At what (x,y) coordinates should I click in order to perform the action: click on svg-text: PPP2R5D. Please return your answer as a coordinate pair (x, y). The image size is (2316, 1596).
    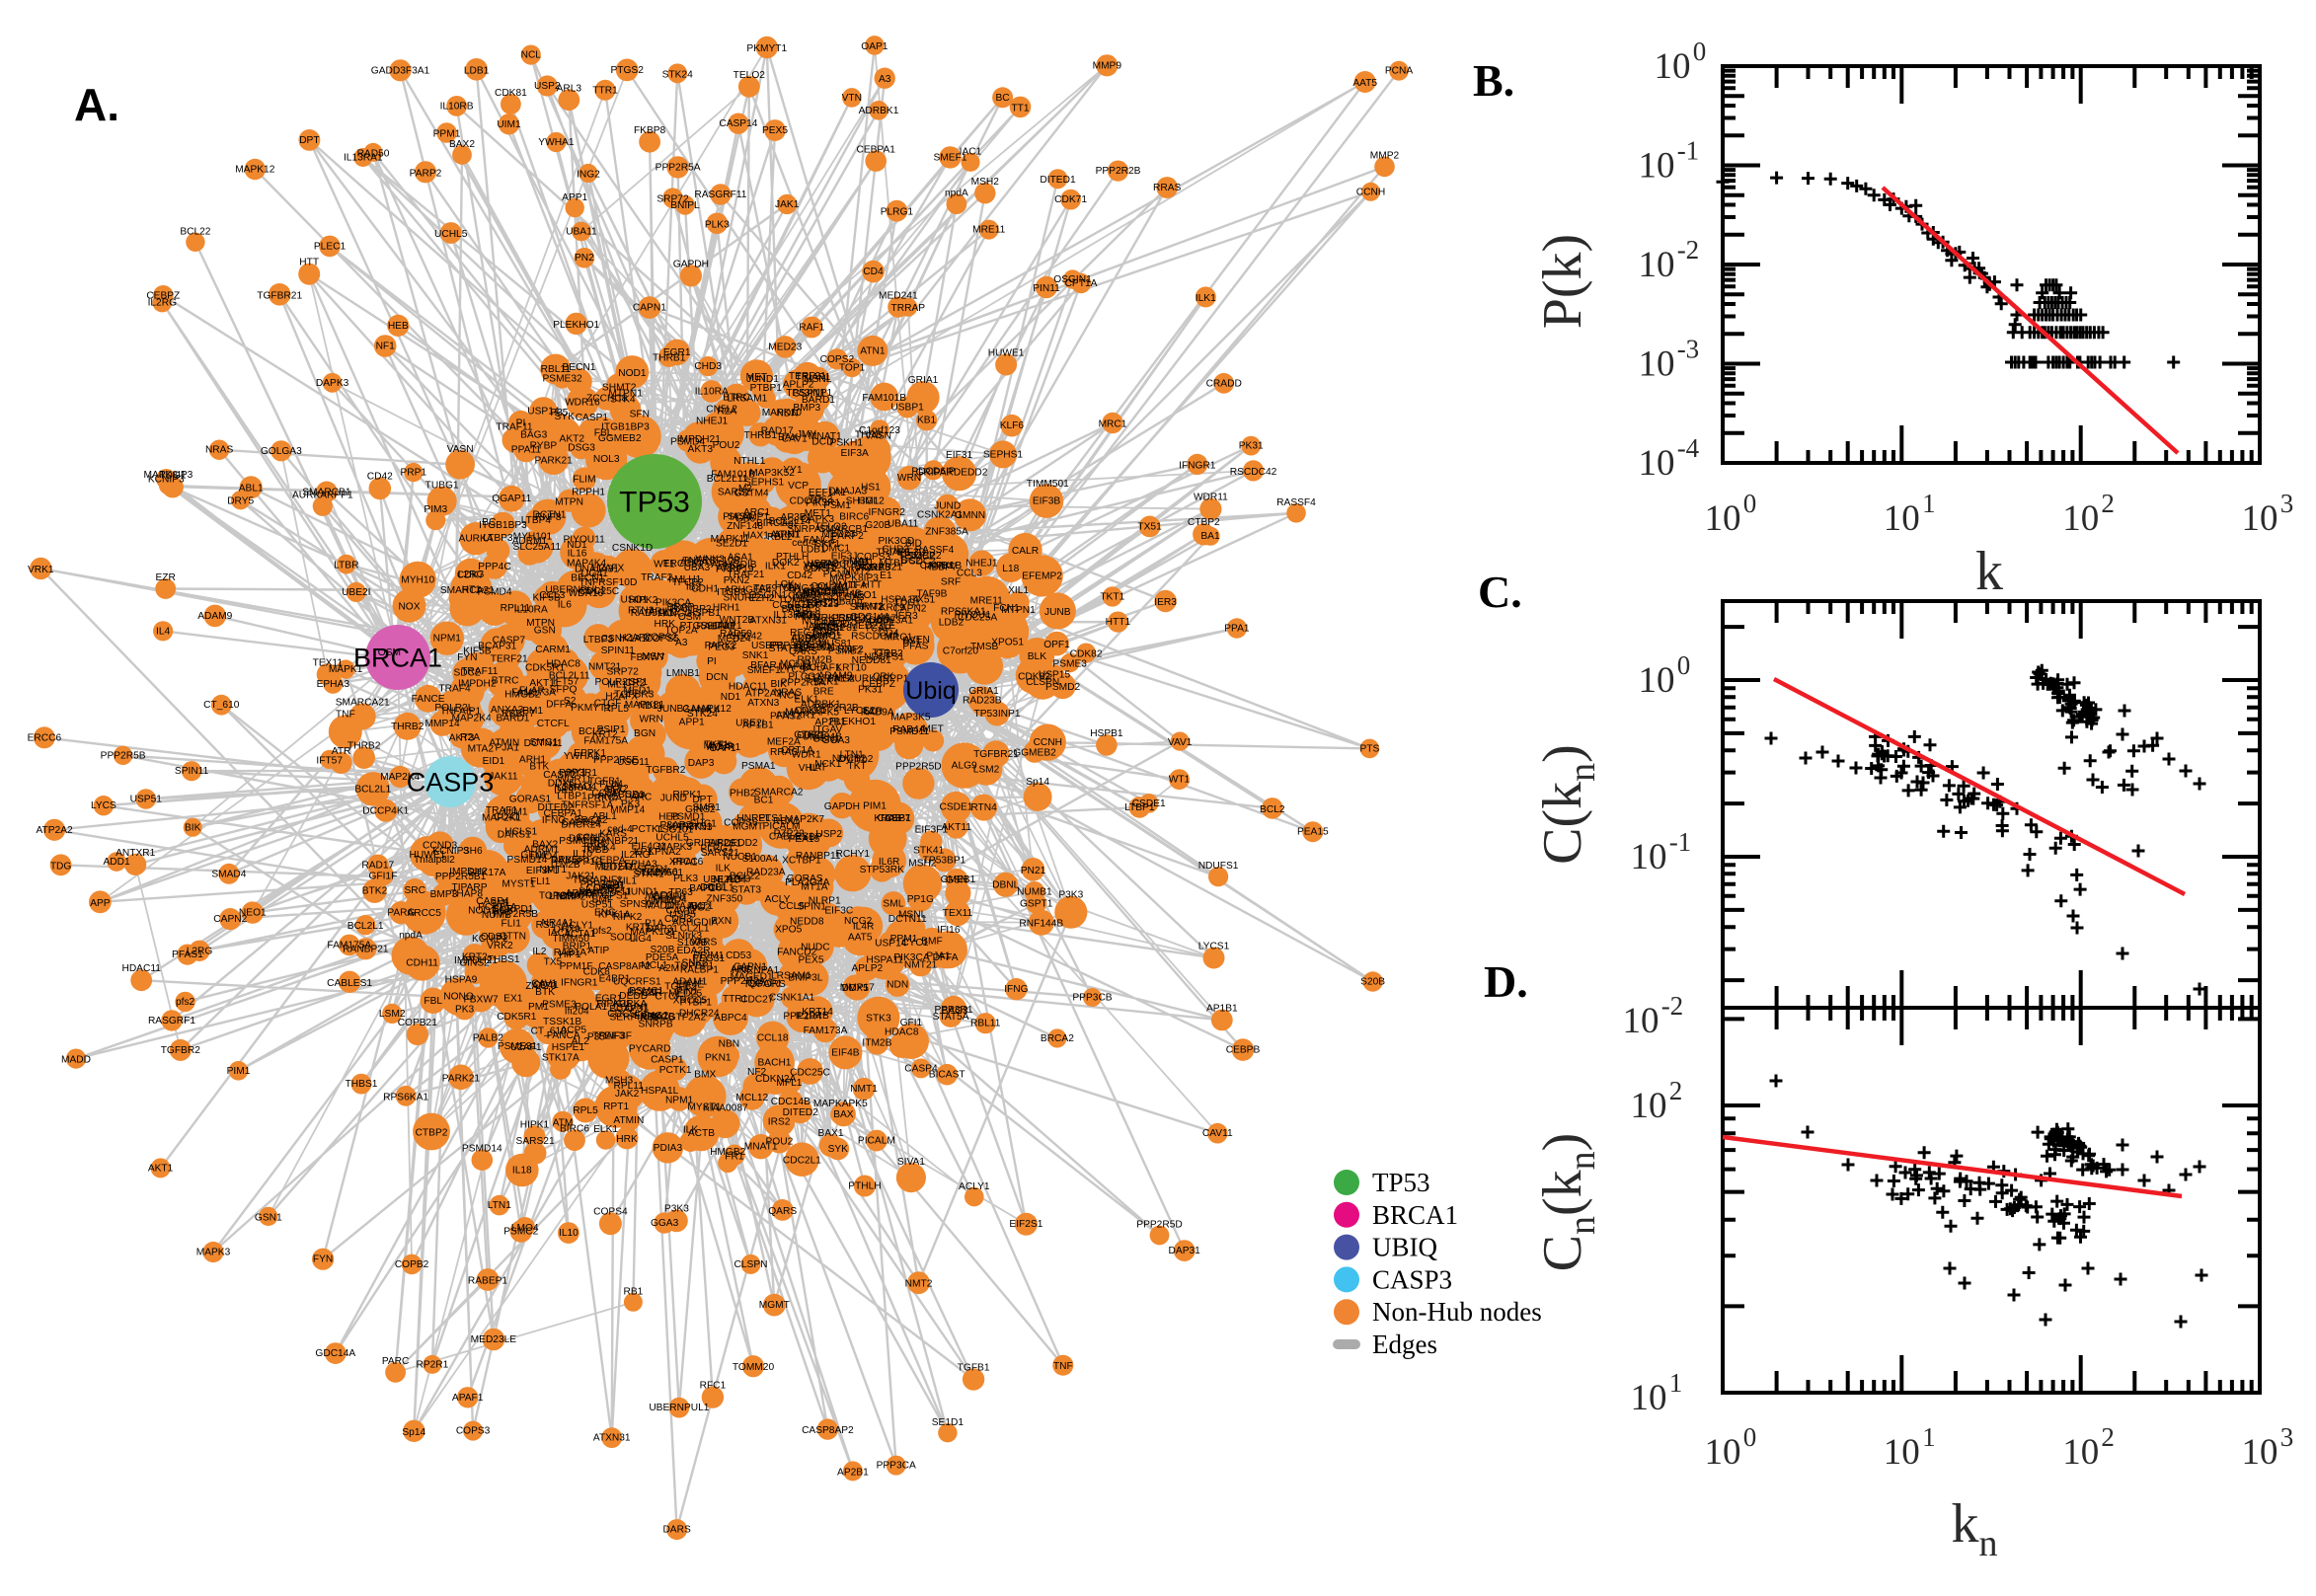
    Looking at the image, I should click on (1159, 1225).